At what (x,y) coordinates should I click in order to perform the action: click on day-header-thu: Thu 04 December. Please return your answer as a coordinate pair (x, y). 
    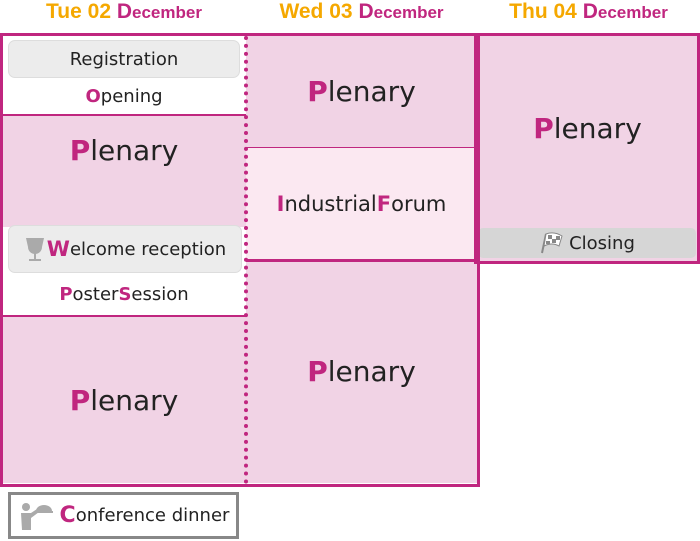
    Looking at the image, I should click on (588, 11).